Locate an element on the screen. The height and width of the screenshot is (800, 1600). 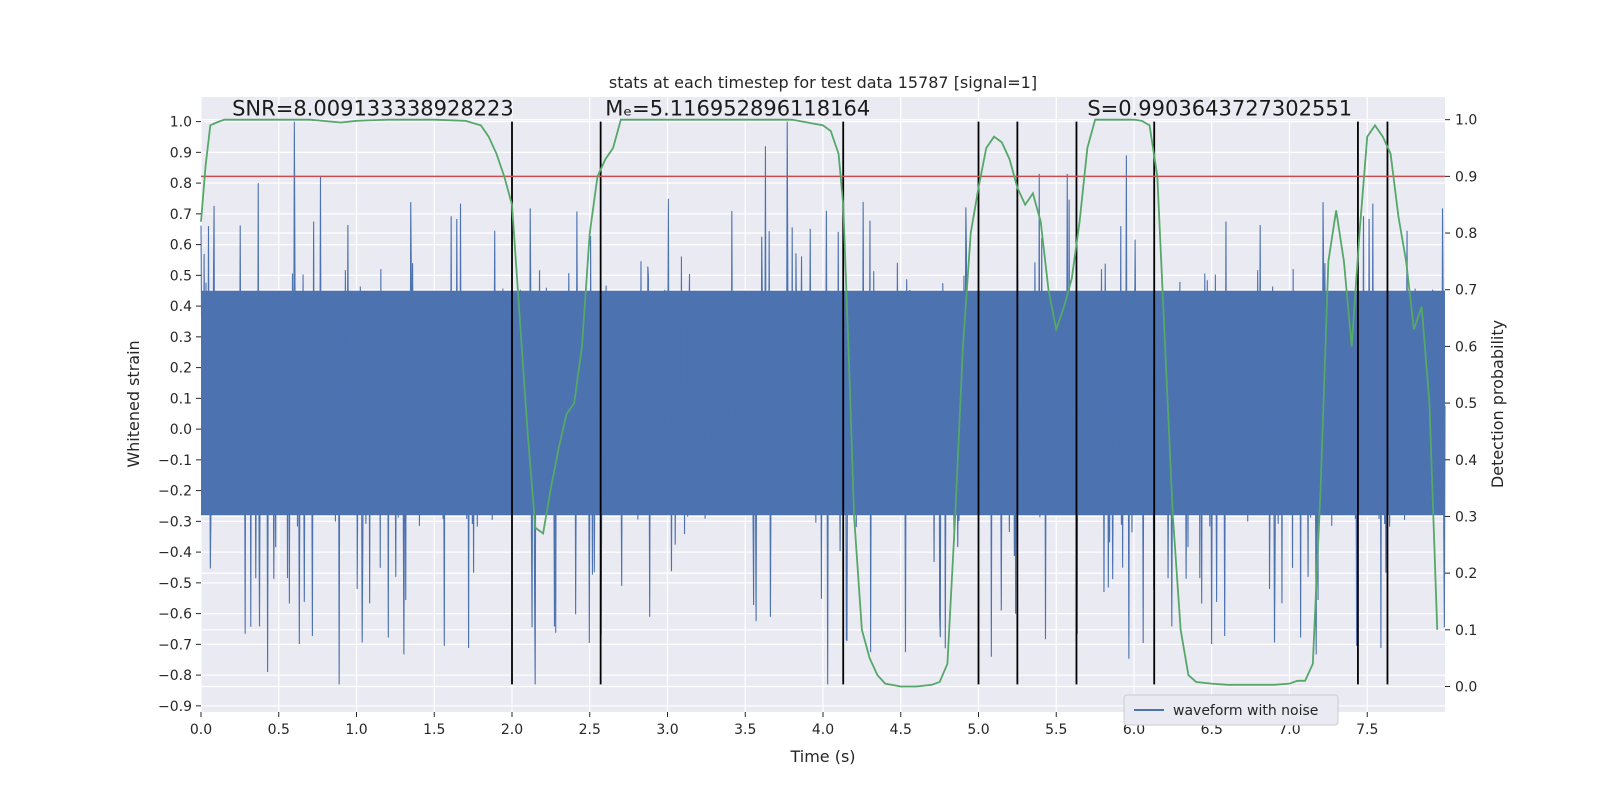
y-tick-label: −0.4 is located at coordinates (175, 553).